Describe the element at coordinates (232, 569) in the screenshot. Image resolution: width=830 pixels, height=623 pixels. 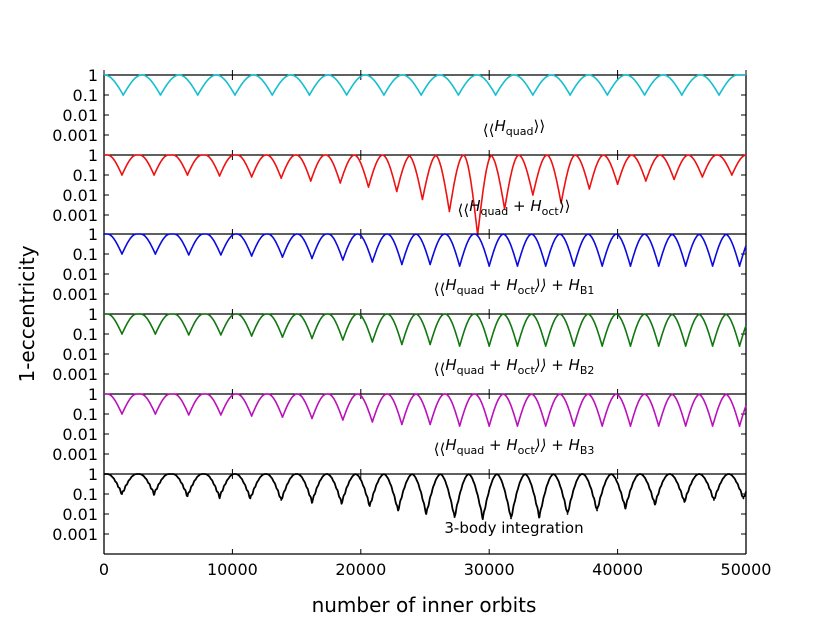
I see `x-tick-label: 10000` at that location.